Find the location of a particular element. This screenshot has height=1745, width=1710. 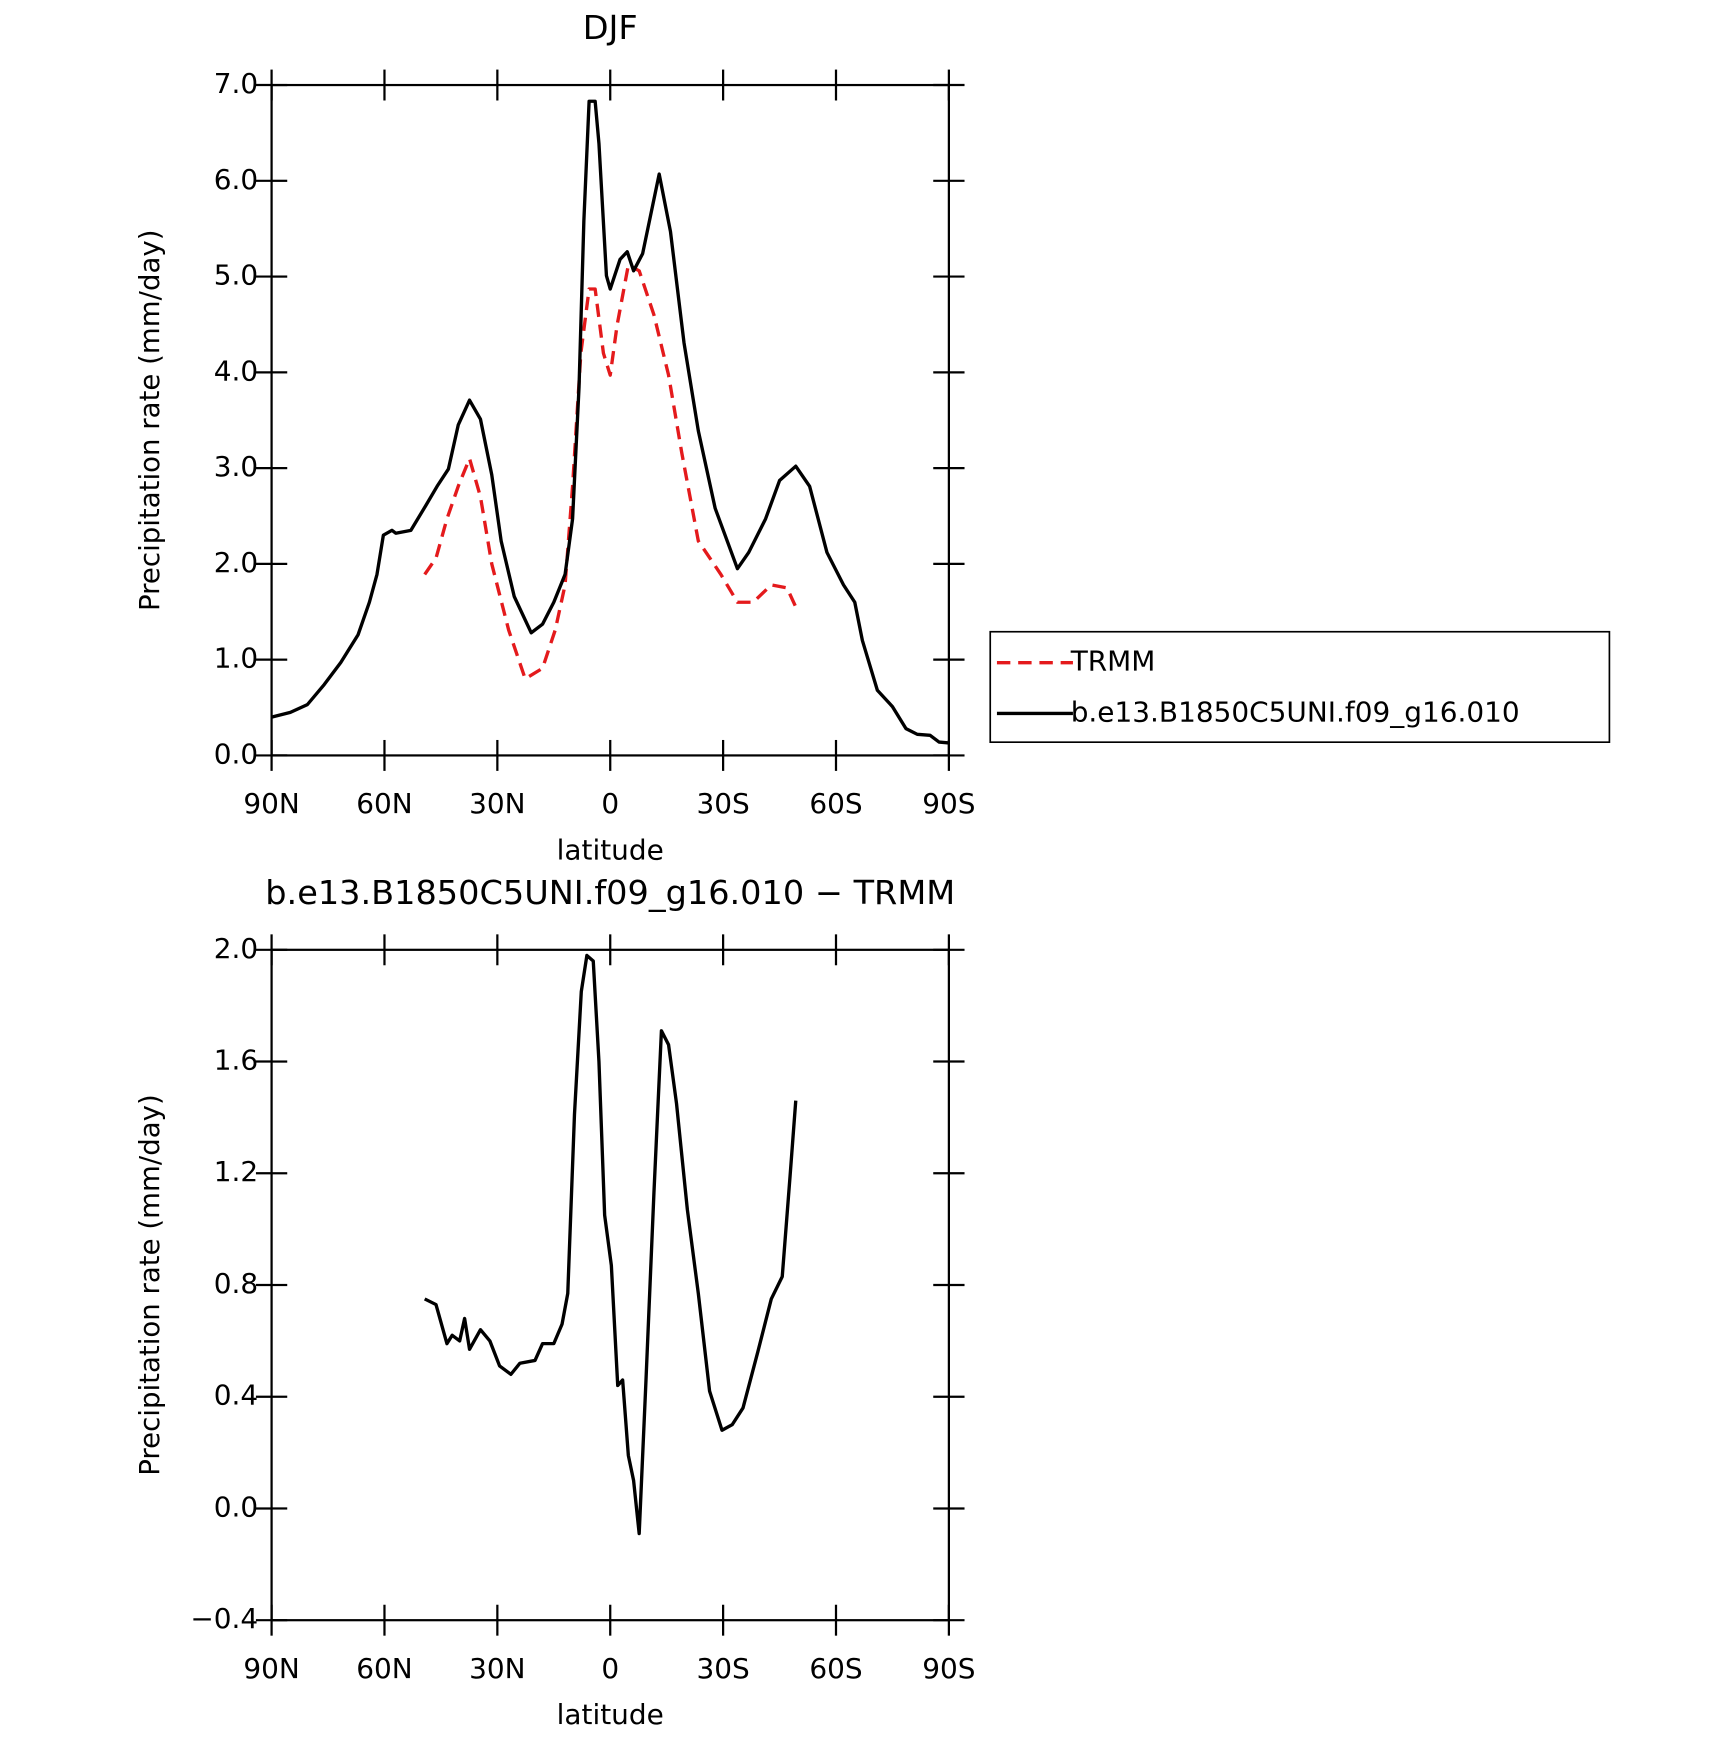

y-tick-label: 1.2 is located at coordinates (236, 1171).